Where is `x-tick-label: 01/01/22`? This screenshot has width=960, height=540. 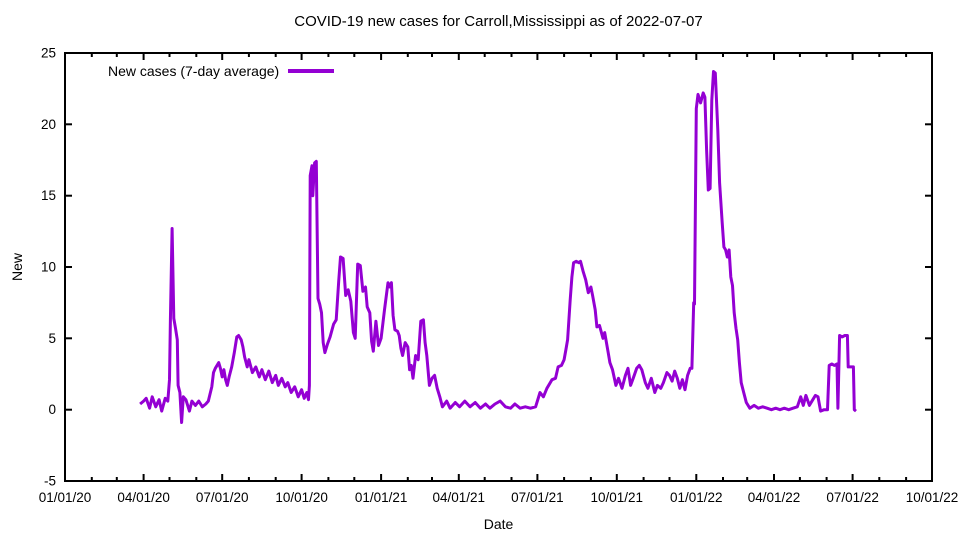
x-tick-label: 01/01/22 is located at coordinates (696, 497).